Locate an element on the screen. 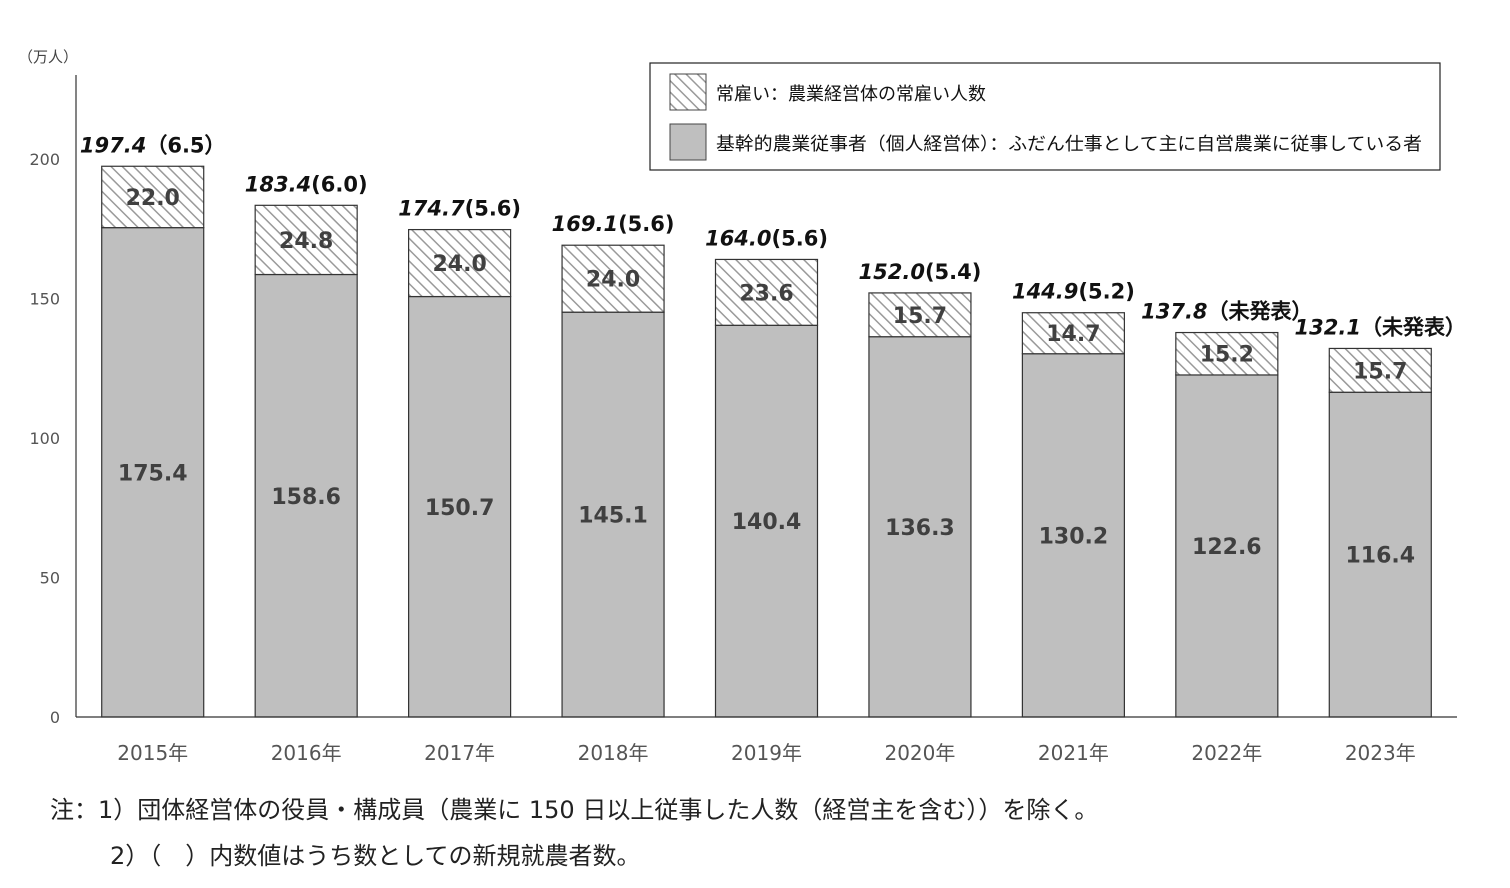 Image resolution: width=1510 pixels, height=888 pixels. bar-regular-employees-label: 23.6 is located at coordinates (766, 293).